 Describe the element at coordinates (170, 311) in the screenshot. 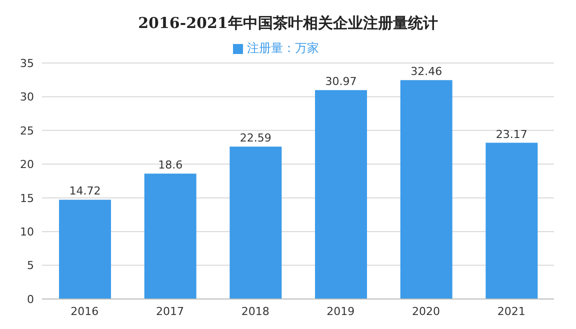

I see `x-tick-label: 2017` at that location.